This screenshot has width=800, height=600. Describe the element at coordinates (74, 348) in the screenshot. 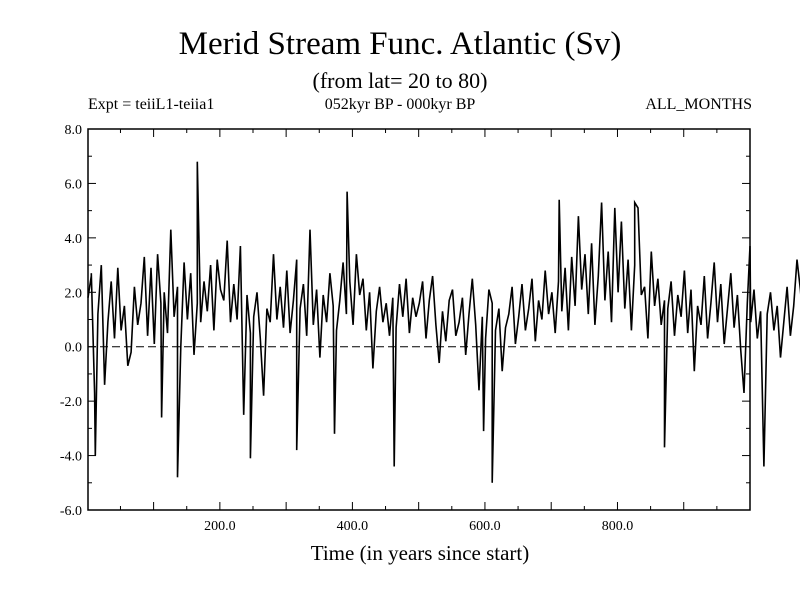

I see `y-tick-label: 0.0` at that location.